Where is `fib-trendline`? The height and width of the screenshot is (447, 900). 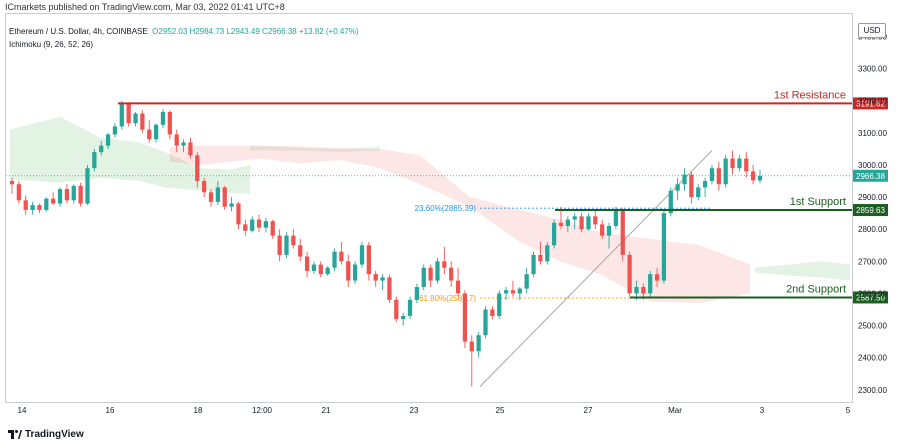
fib-trendline is located at coordinates (596, 268).